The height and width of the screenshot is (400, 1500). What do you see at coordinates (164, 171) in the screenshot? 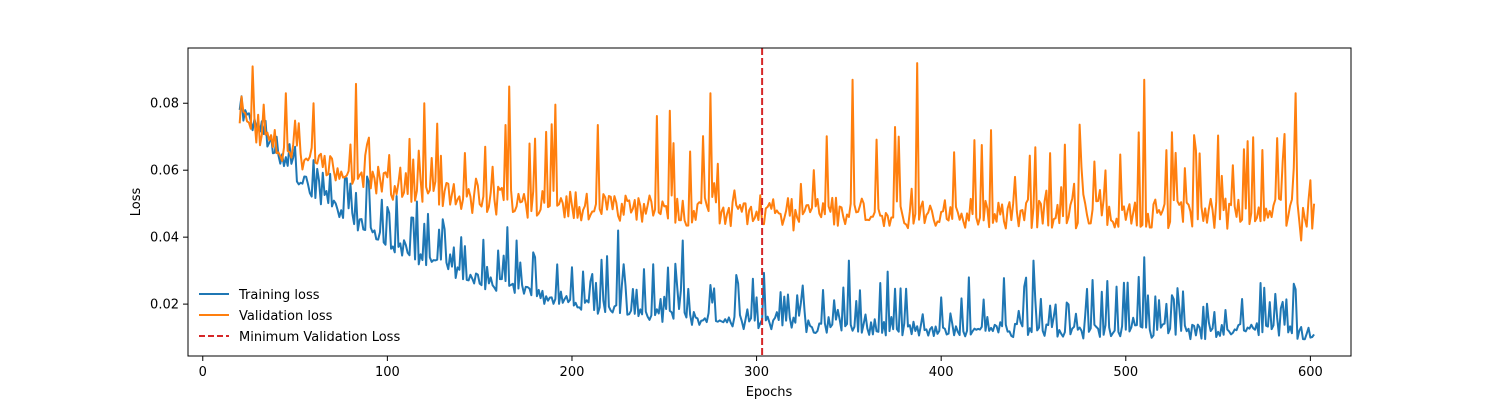
I see `y-tick-label-2: 0.06` at bounding box center [164, 171].